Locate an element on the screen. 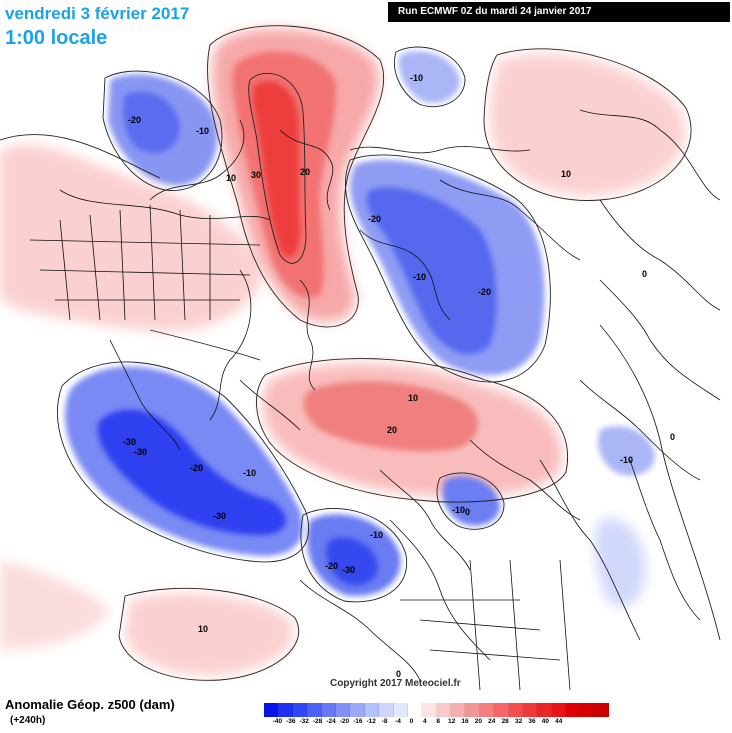 This screenshot has height=733, width=732. legend-tick-label: 36 is located at coordinates (532, 721).